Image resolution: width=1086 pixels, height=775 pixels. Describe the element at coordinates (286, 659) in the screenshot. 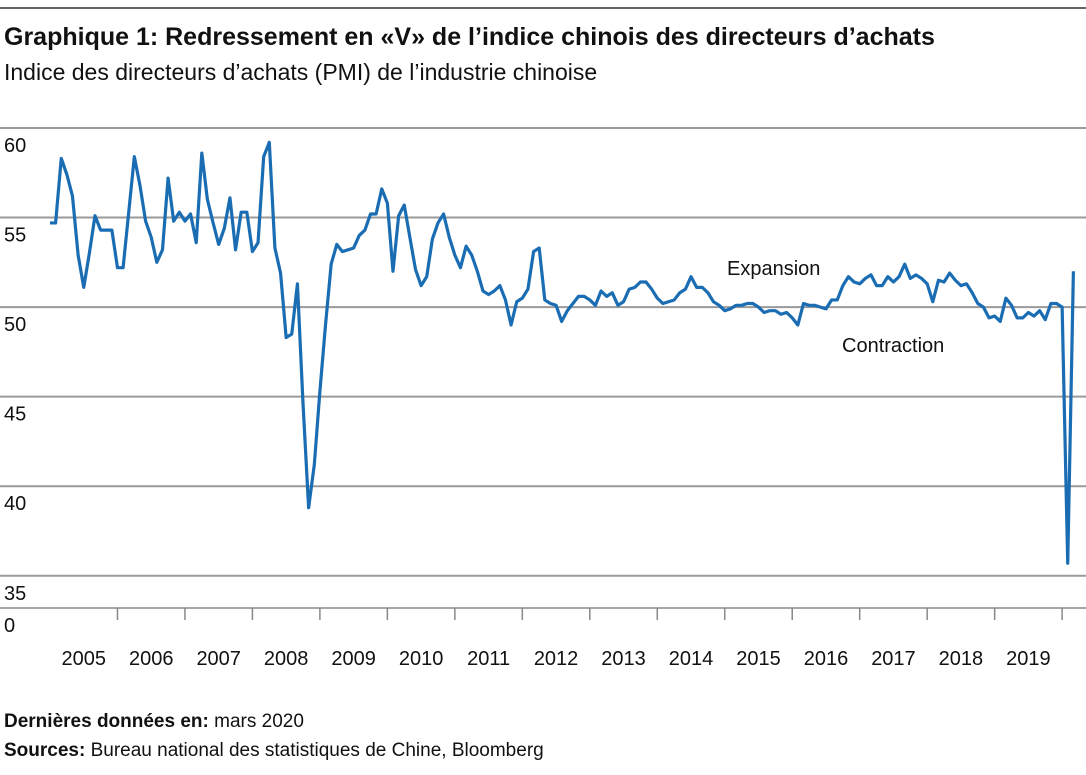

I see `x-tick-label: 2008` at that location.